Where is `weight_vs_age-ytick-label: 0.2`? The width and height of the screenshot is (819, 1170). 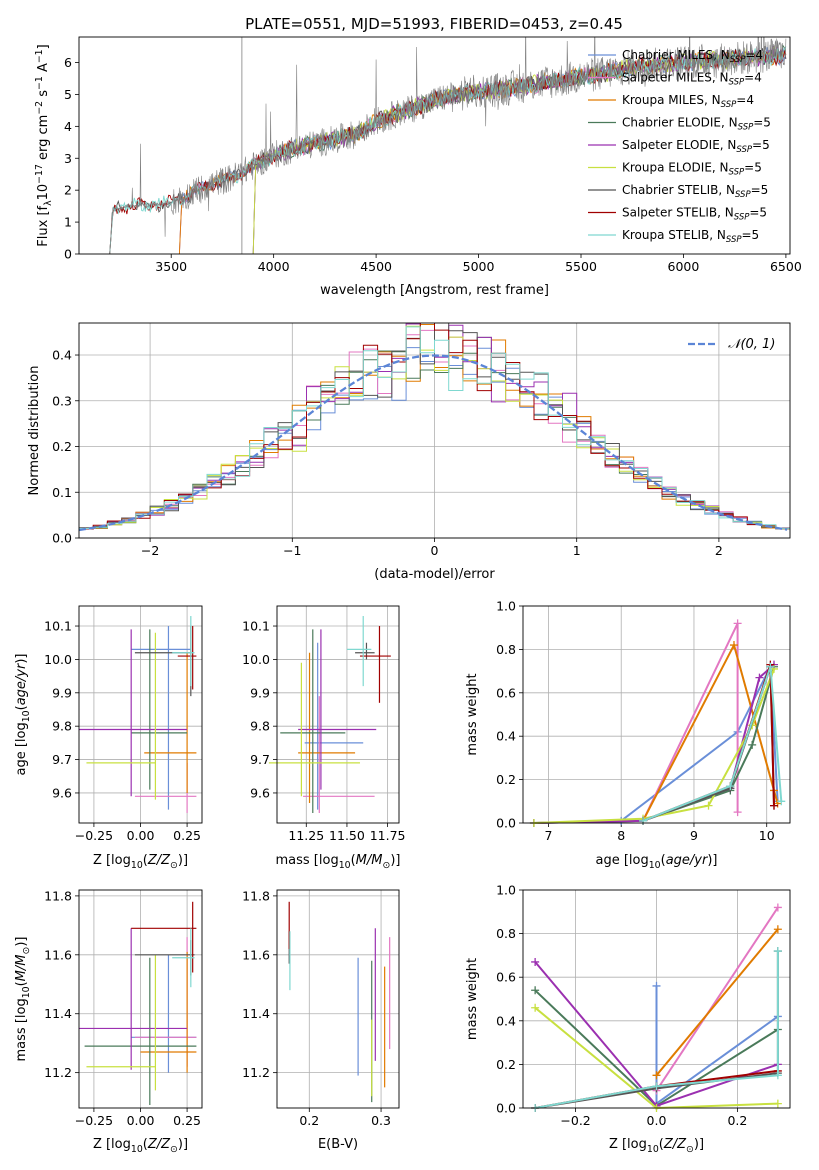 weight_vs_age-ytick-label: 0.2 is located at coordinates (506, 779).